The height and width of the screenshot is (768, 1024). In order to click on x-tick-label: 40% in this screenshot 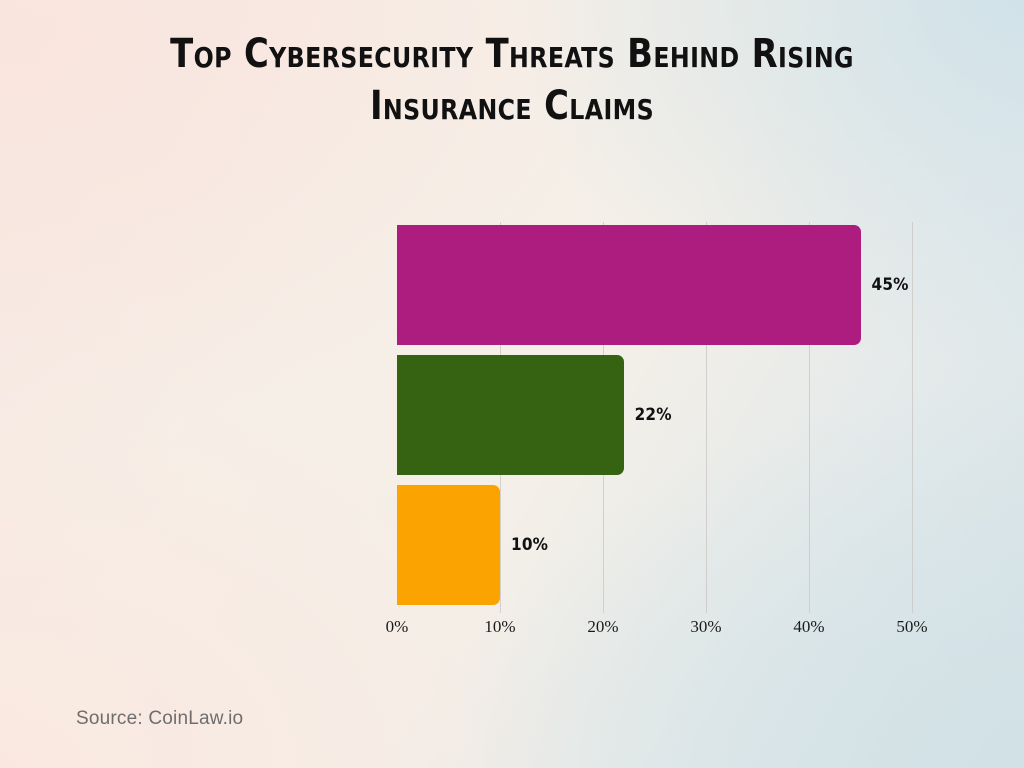, I will do `click(809, 626)`.